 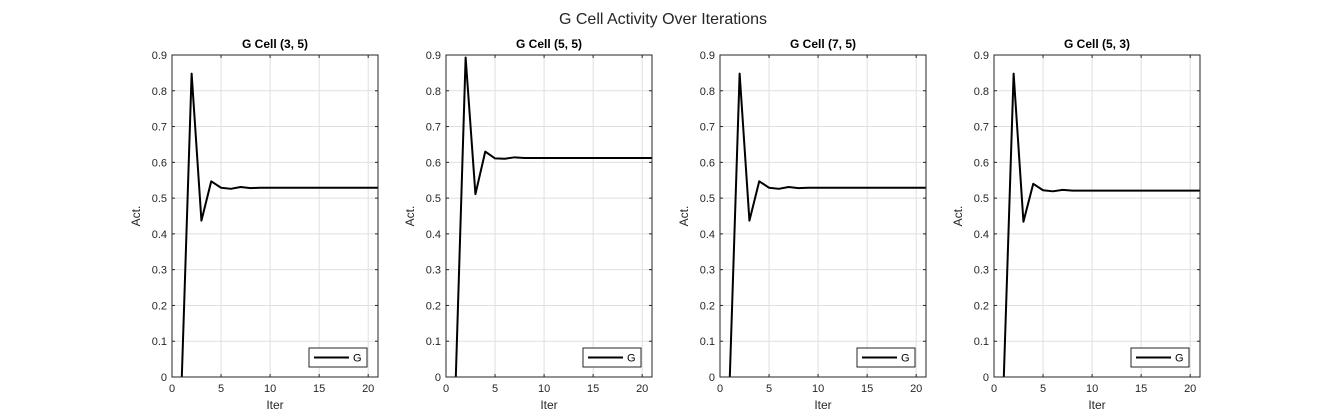 What do you see at coordinates (549, 44) in the screenshot?
I see `subplot-title: G Cell (5, 5)` at bounding box center [549, 44].